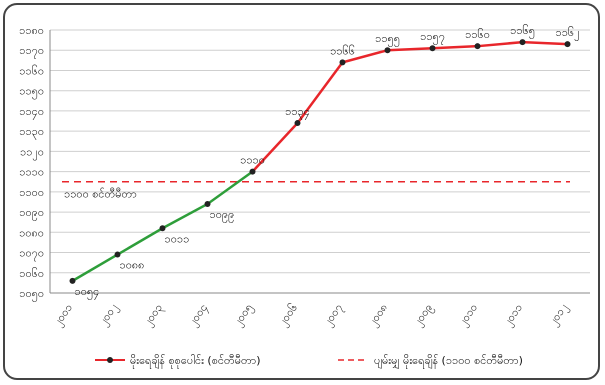 This screenshot has height=385, width=605. I want to click on y-tick-label: ၁၁၇၀, so click(31, 51).